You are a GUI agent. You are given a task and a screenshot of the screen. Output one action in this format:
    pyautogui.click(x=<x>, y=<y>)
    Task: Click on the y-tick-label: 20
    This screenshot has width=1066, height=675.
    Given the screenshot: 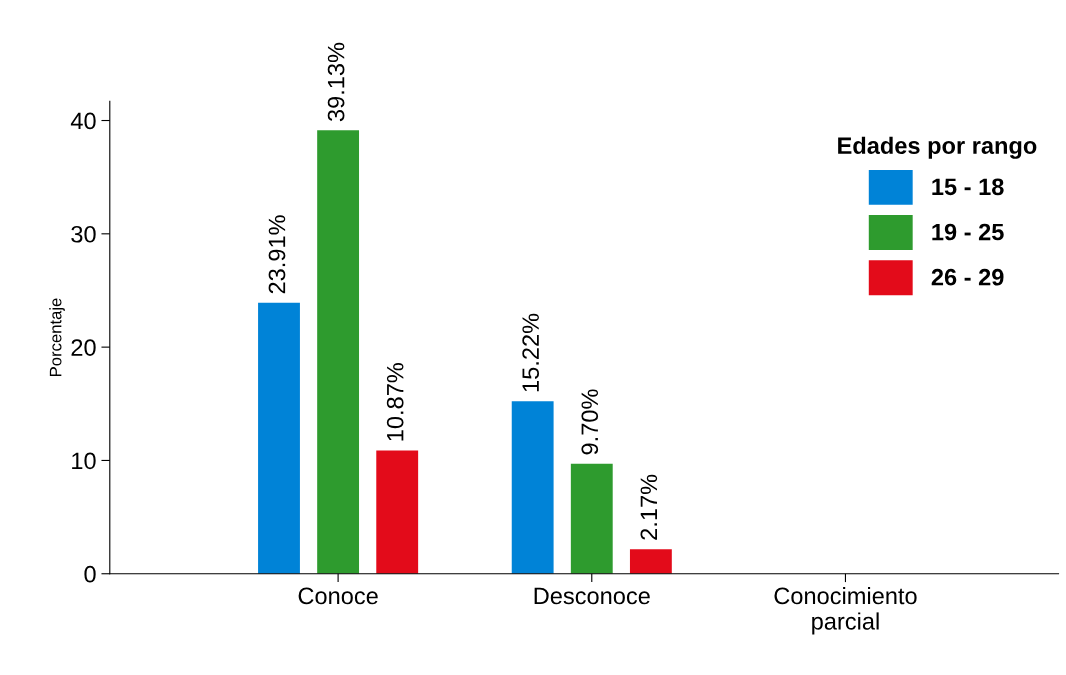 What is the action you would take?
    pyautogui.click(x=83, y=347)
    